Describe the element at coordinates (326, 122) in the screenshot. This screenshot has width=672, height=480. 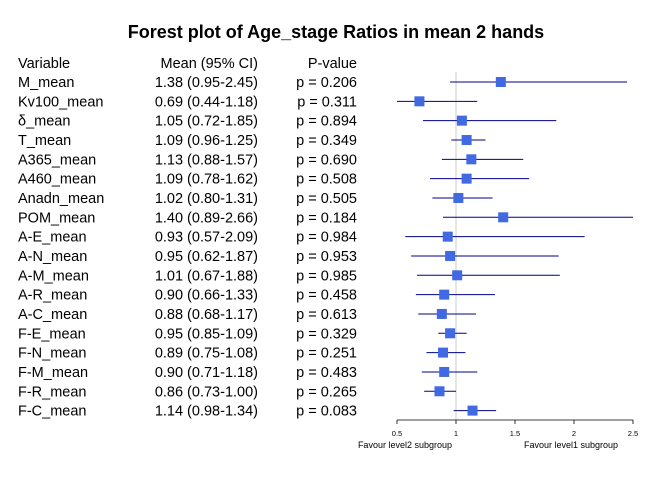
I see `row-p-value: p = 0.894` at that location.